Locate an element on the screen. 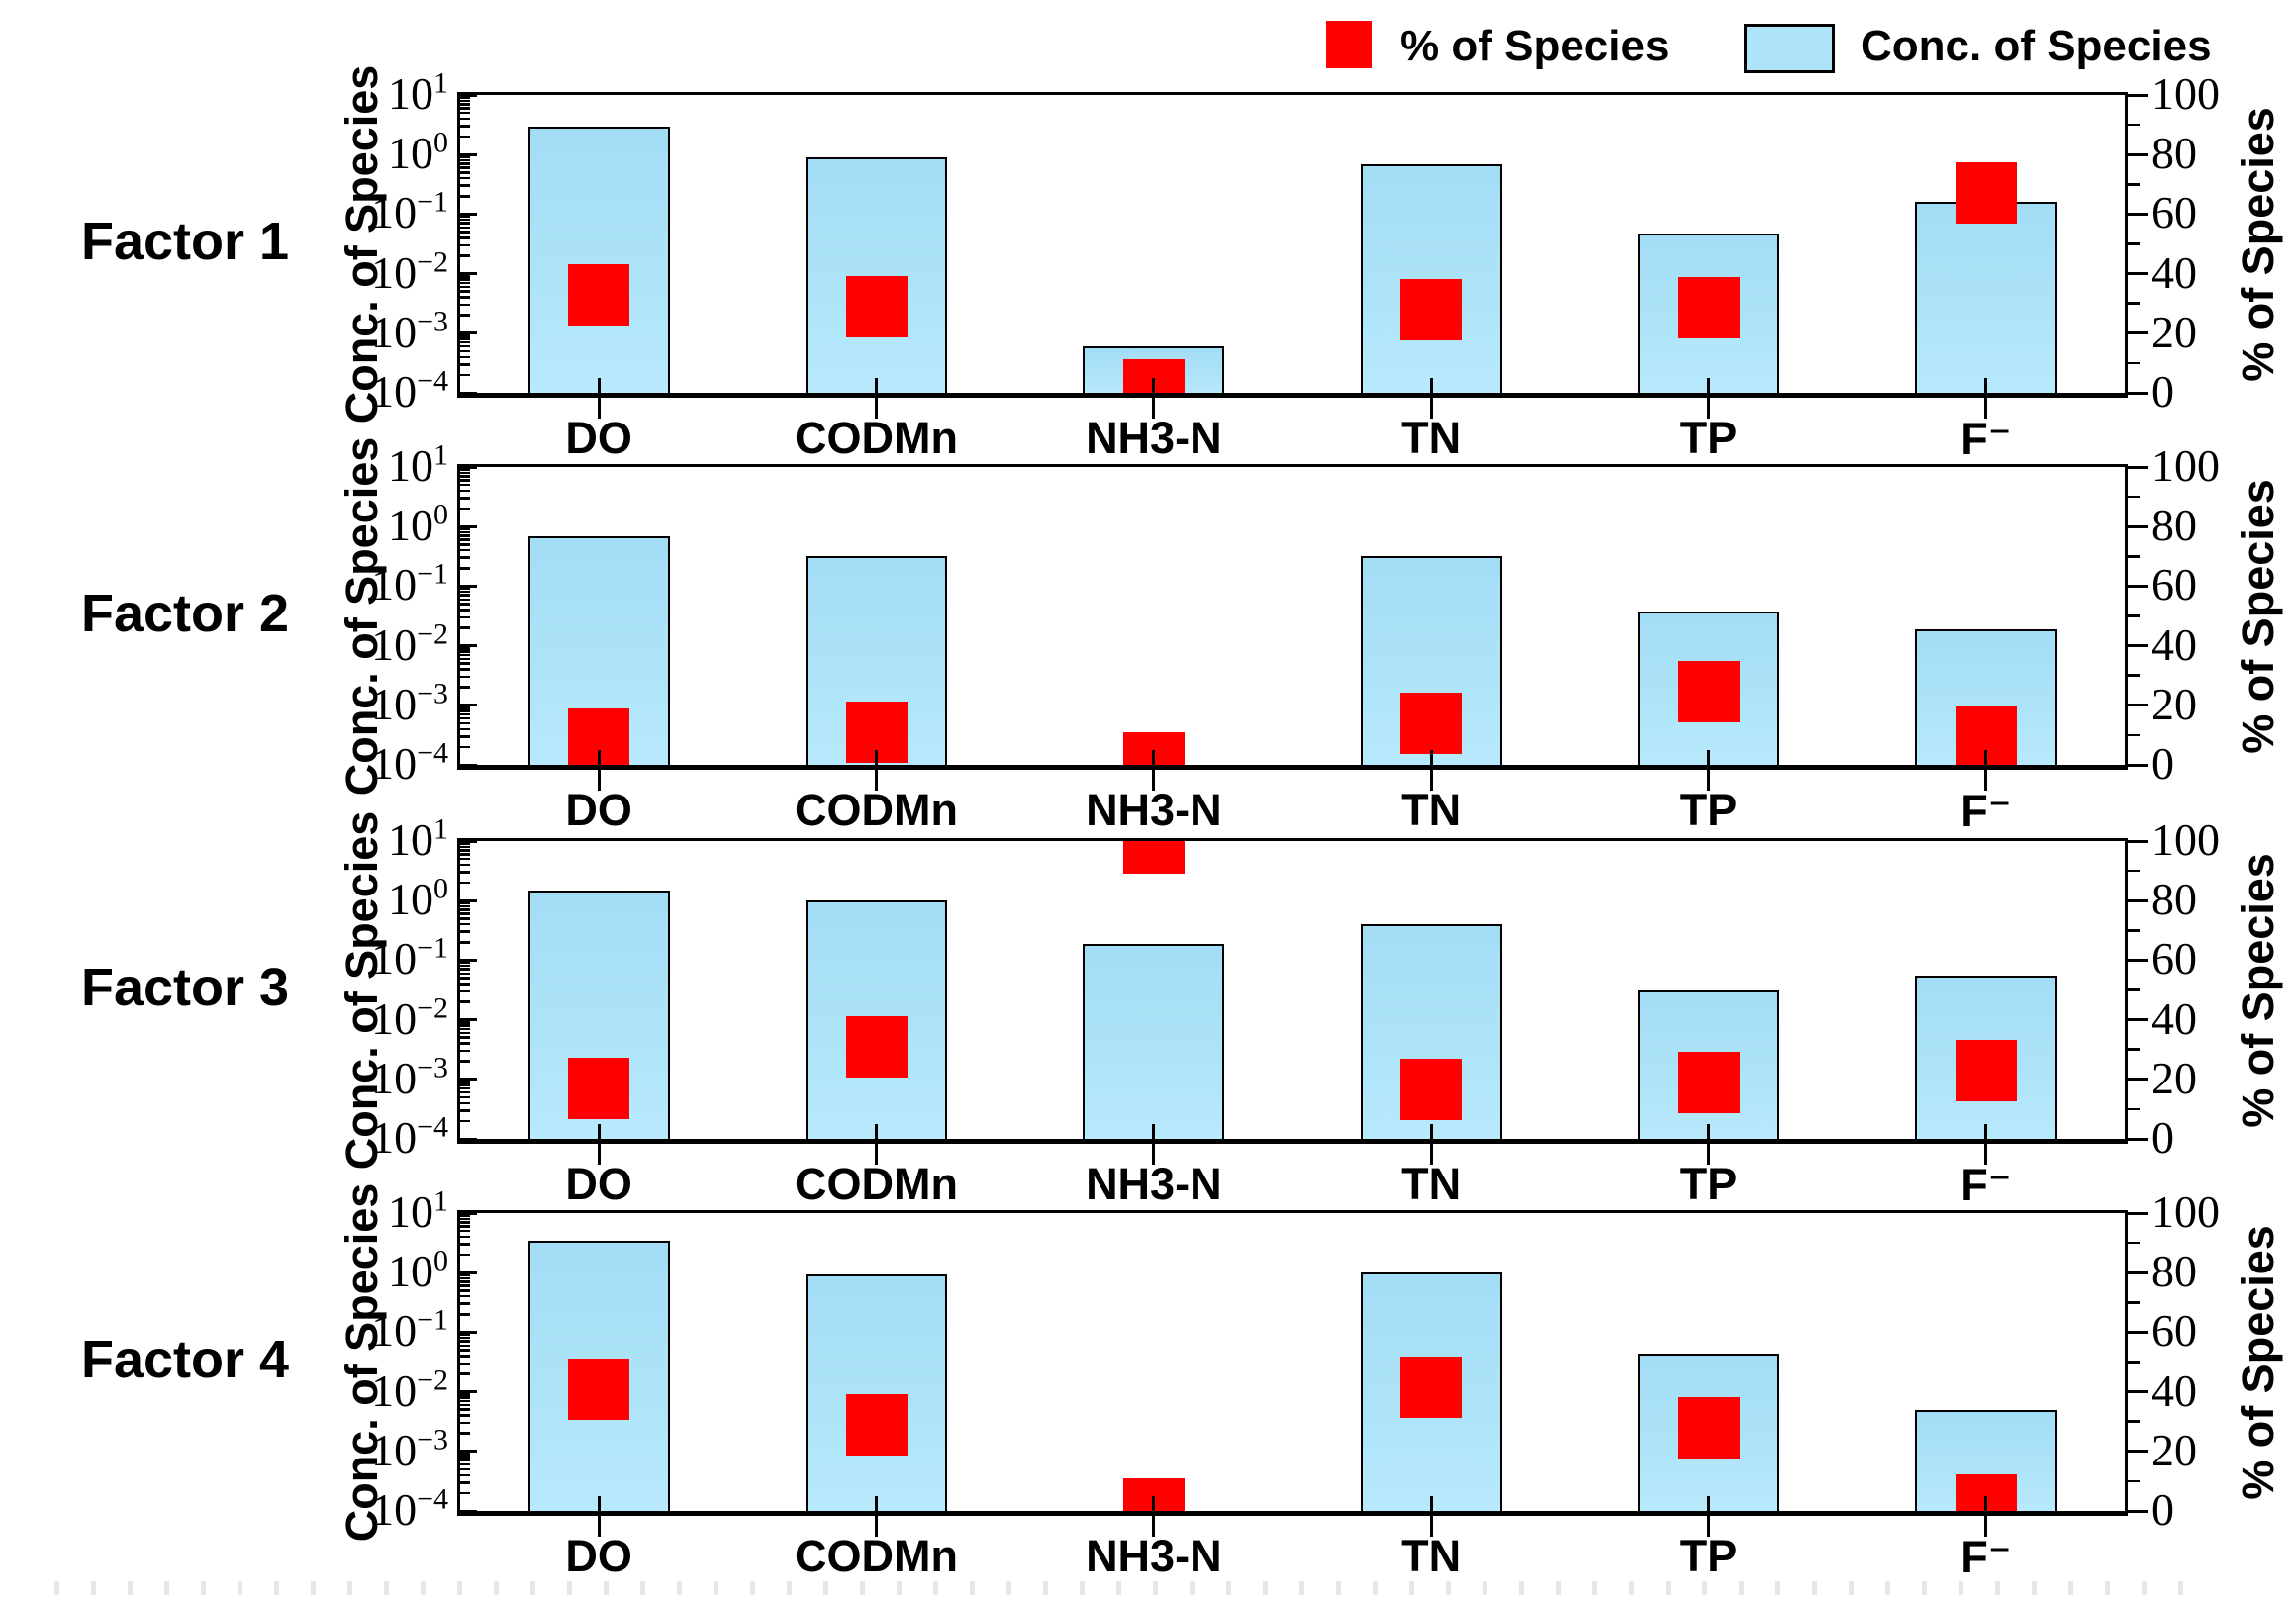 The image size is (2296, 1600). pct-tick-label-100: 100 is located at coordinates (2186, 1212).